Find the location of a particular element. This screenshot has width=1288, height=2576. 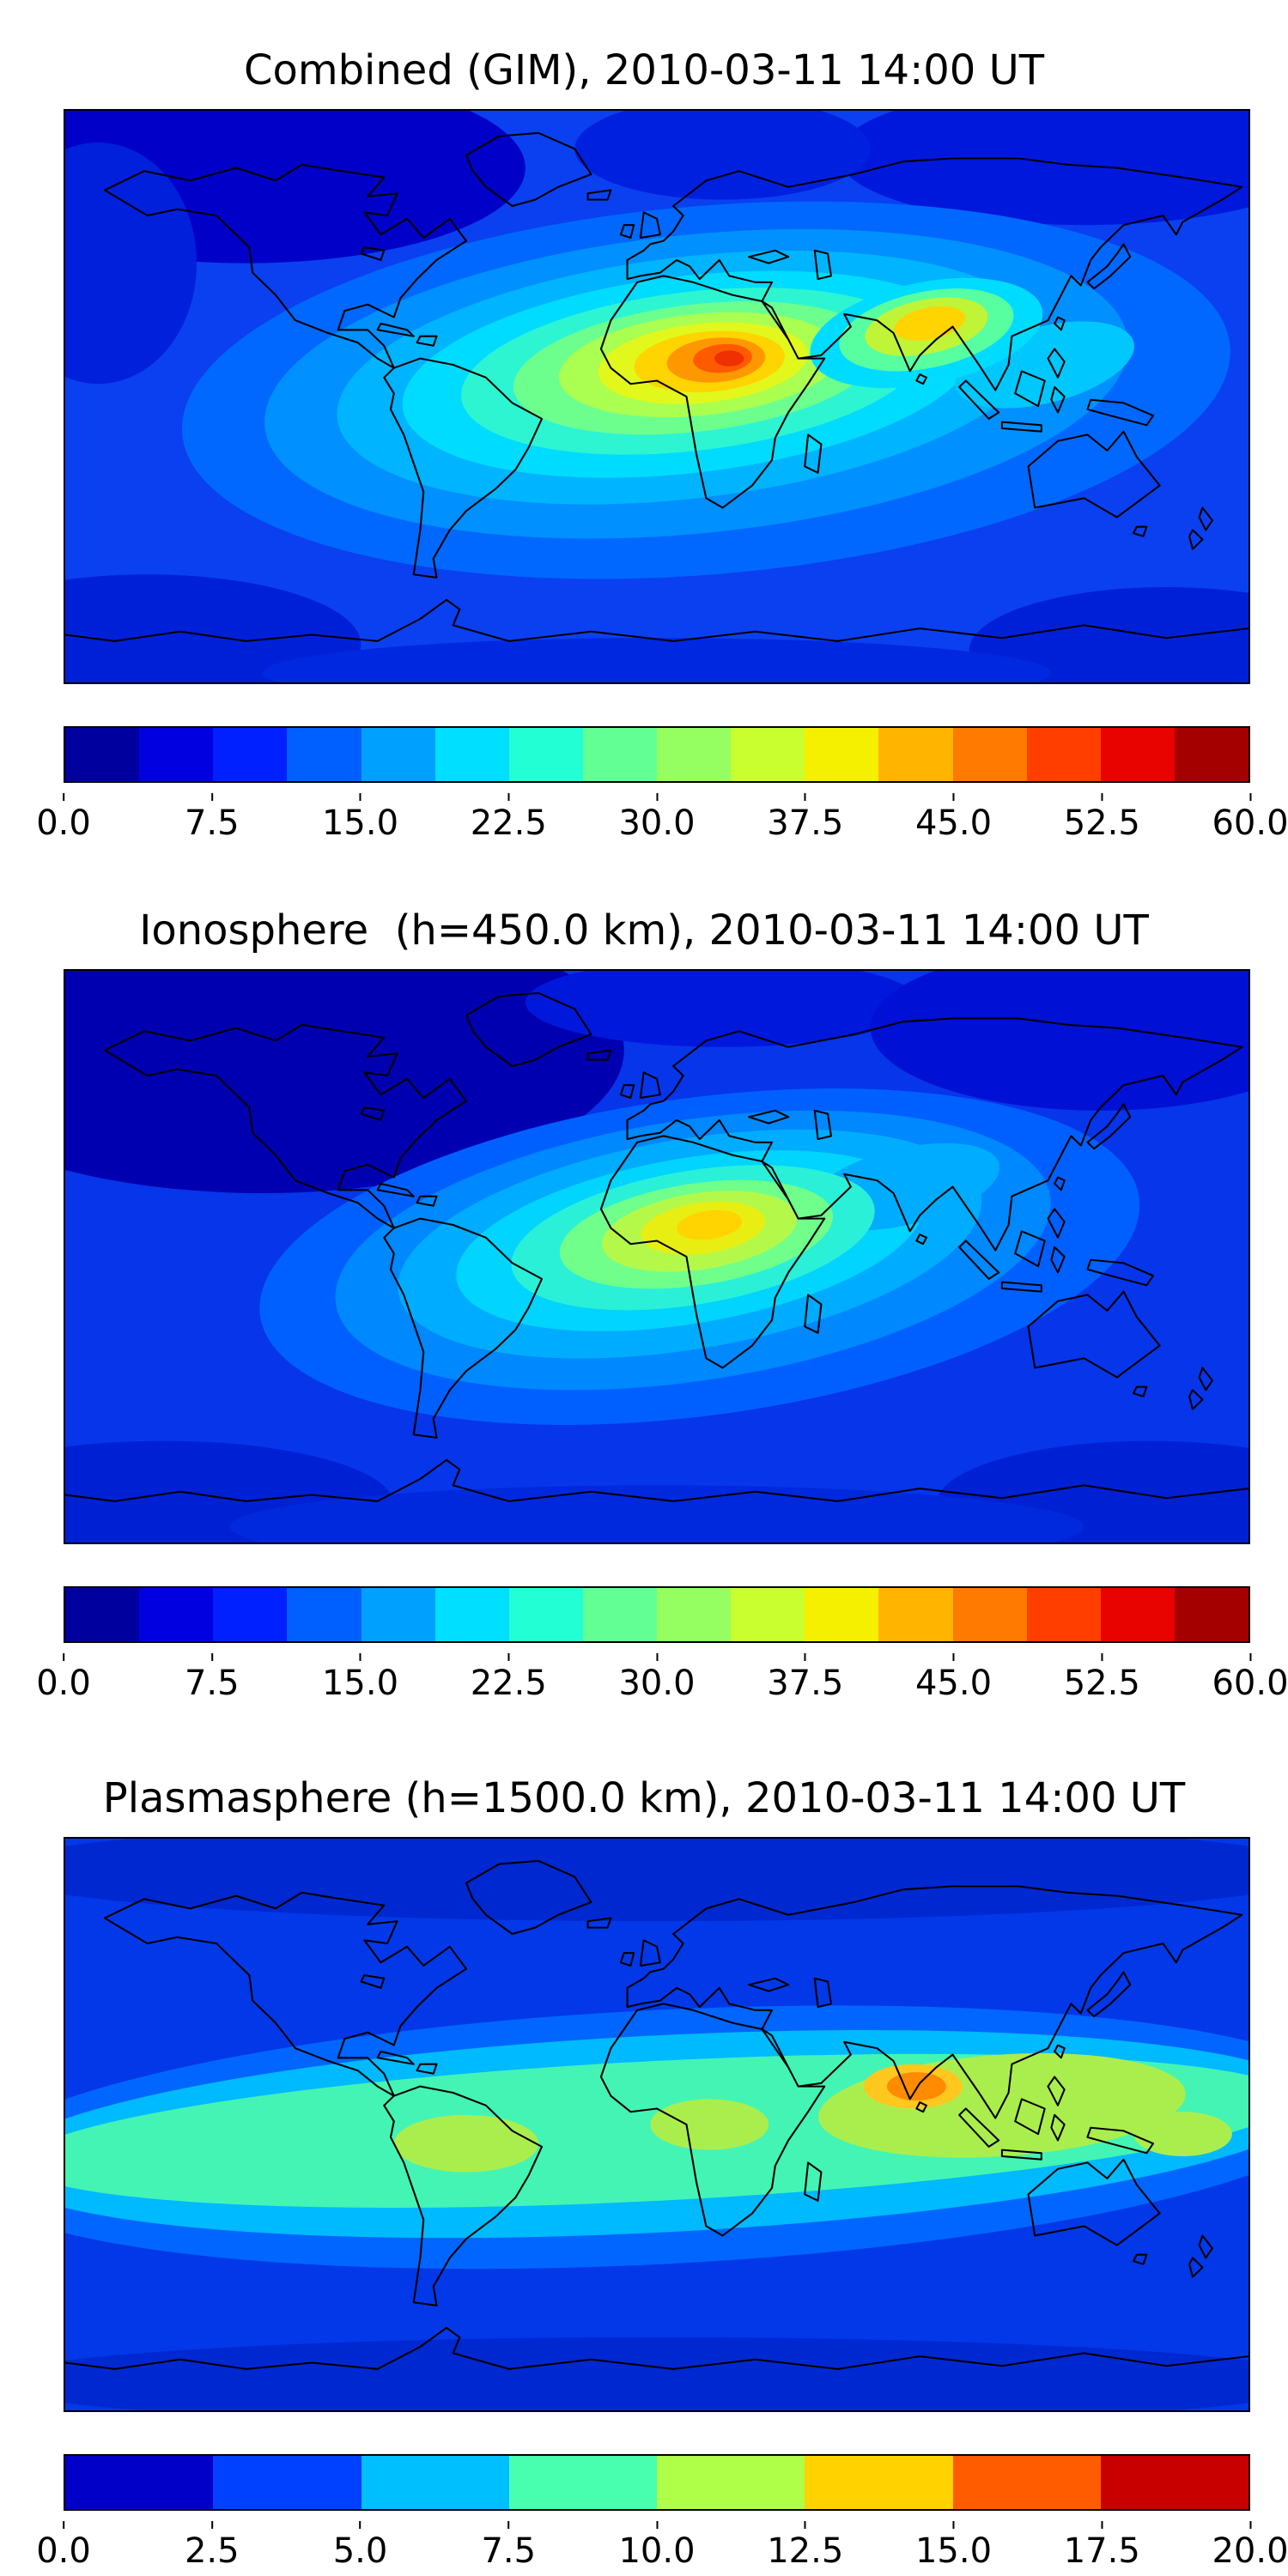

colorbar-tick: 17.5 is located at coordinates (1102, 2545).